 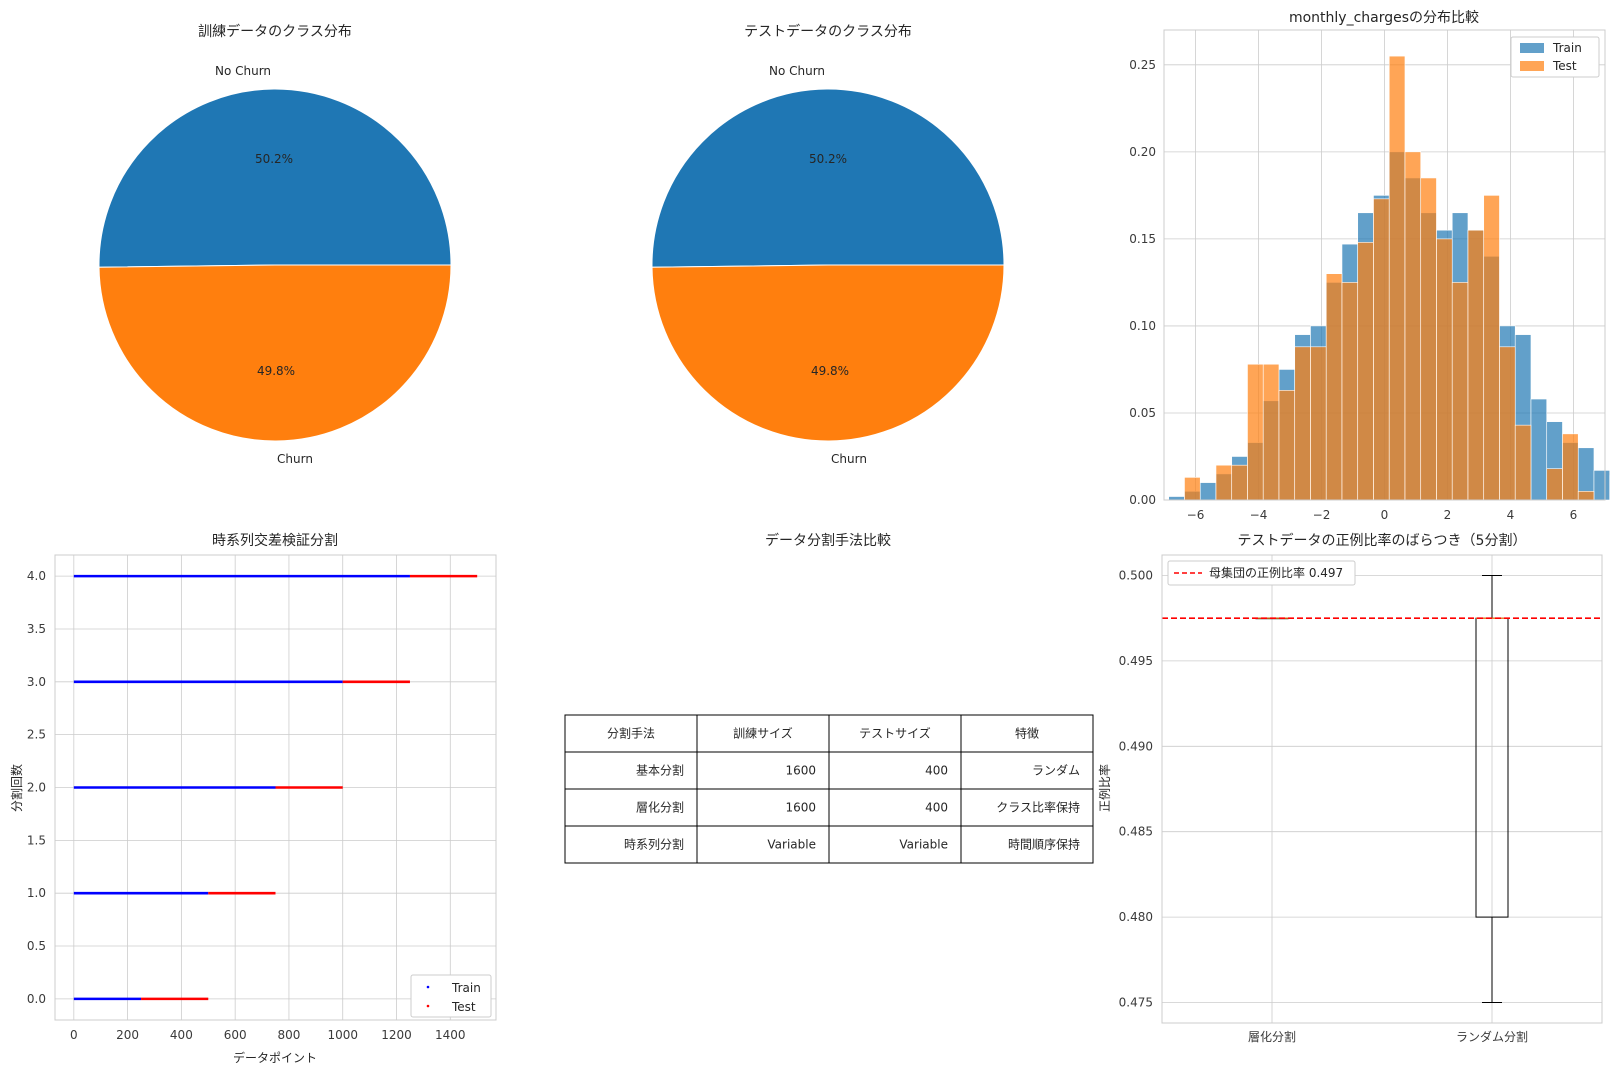 What do you see at coordinates (1038, 807) in the screenshot?
I see `table-cell-text: クラス比率保持` at bounding box center [1038, 807].